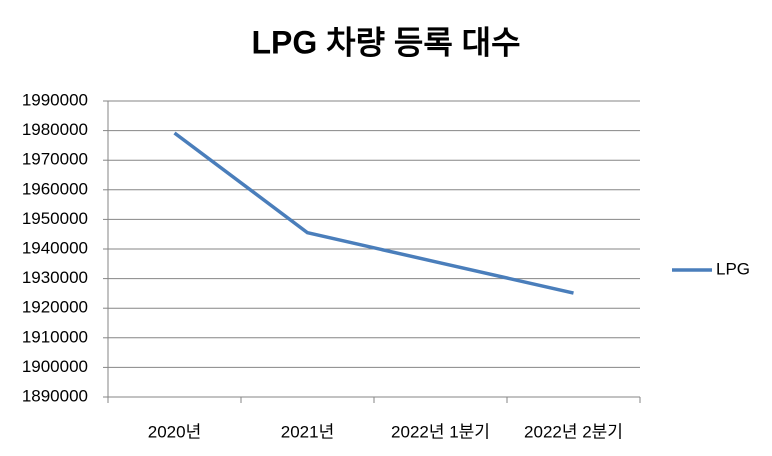 This screenshot has height=456, width=772. Describe the element at coordinates (733, 268) in the screenshot. I see `legend-label: LPG` at that location.